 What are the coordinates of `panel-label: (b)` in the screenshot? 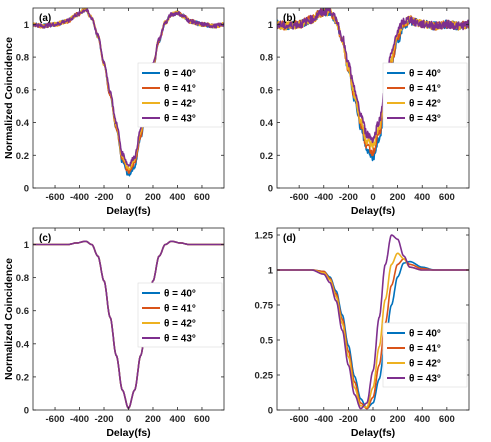 It's located at (289, 18).